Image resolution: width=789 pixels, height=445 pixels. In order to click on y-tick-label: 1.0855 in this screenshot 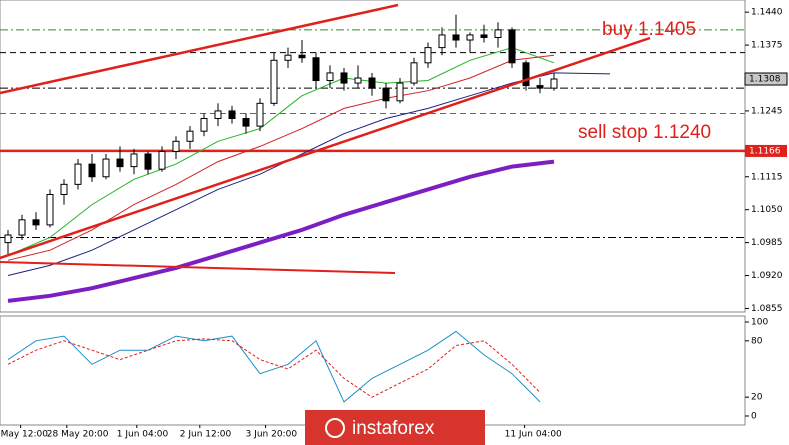, I will do `click(767, 309)`.